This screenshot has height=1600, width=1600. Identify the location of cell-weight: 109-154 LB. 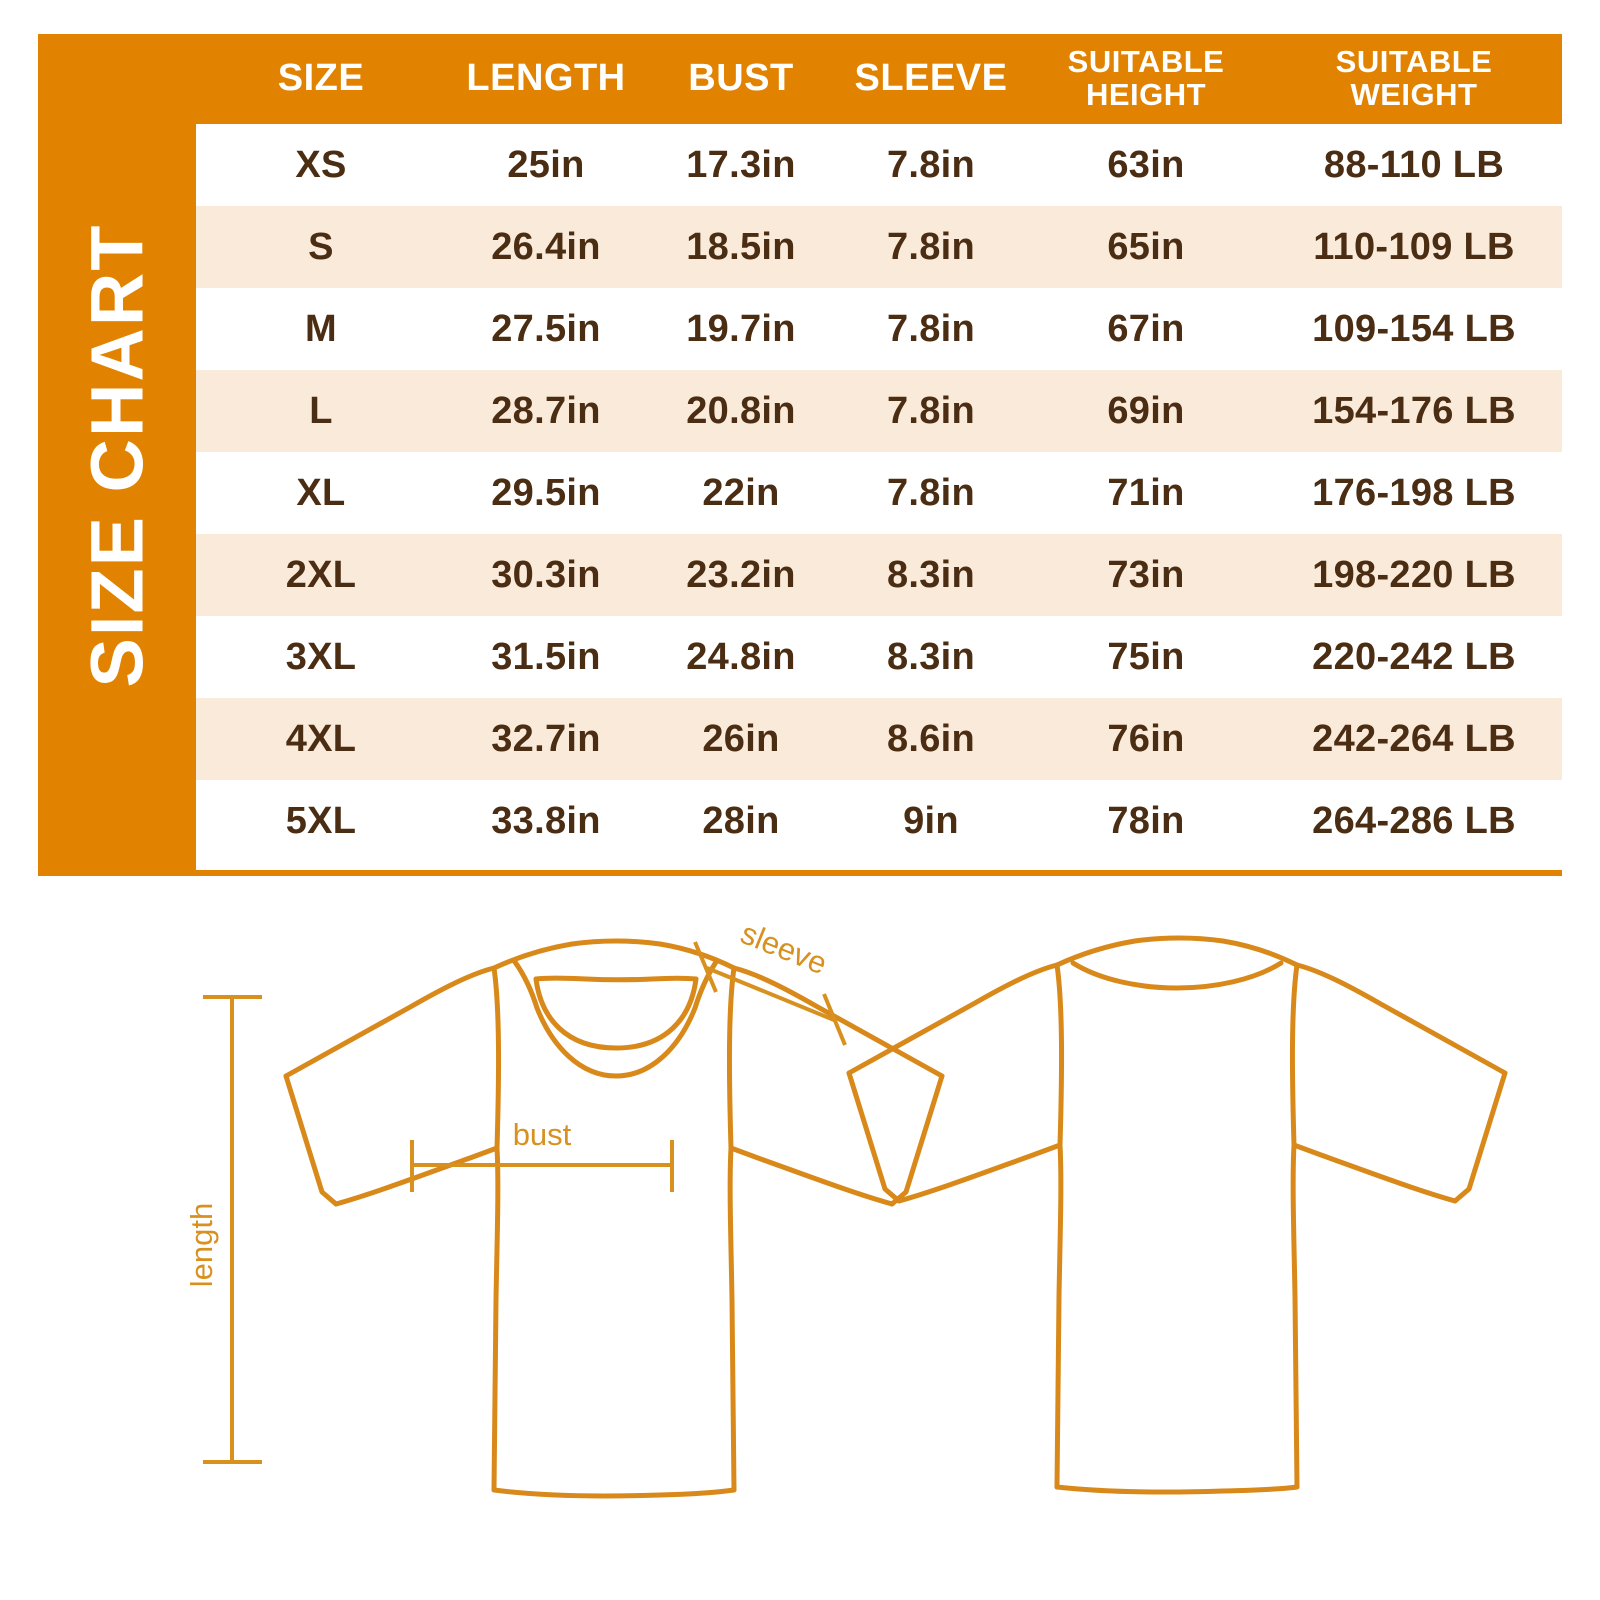
(1414, 328).